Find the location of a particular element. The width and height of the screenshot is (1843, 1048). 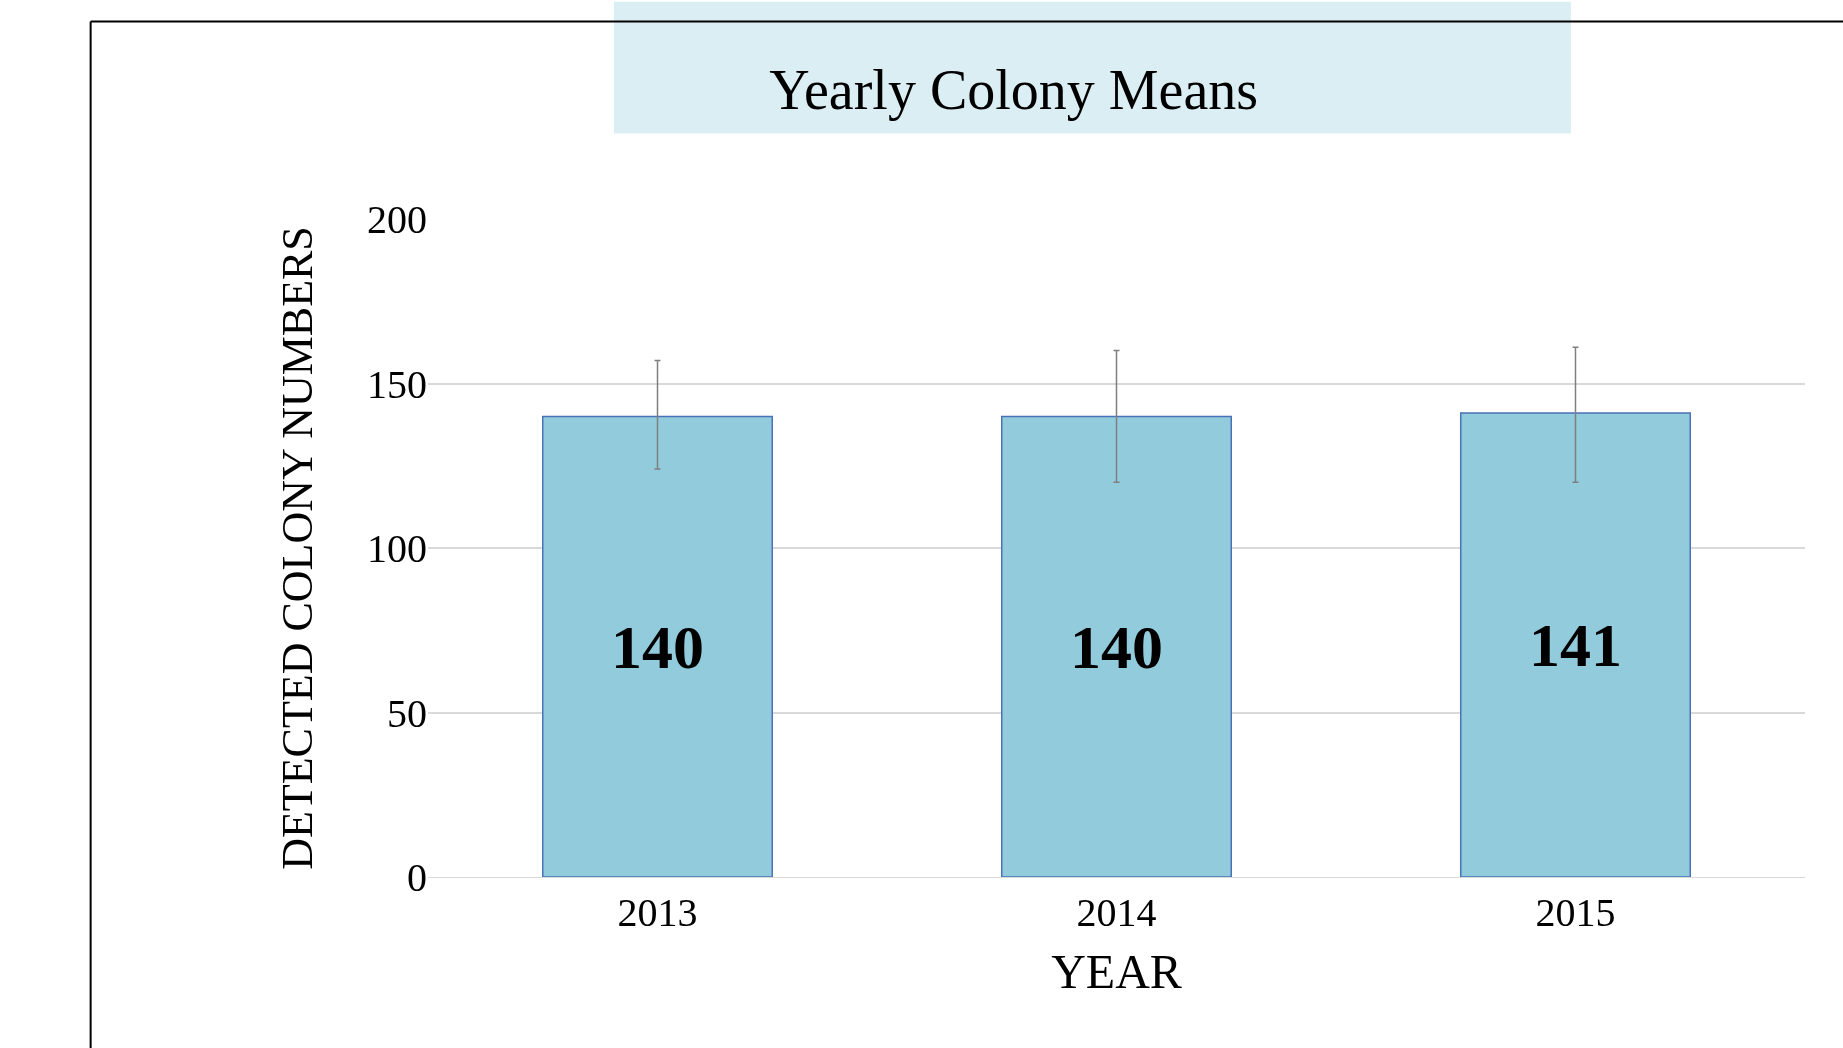

y-tick-label: 100 is located at coordinates (397, 548).